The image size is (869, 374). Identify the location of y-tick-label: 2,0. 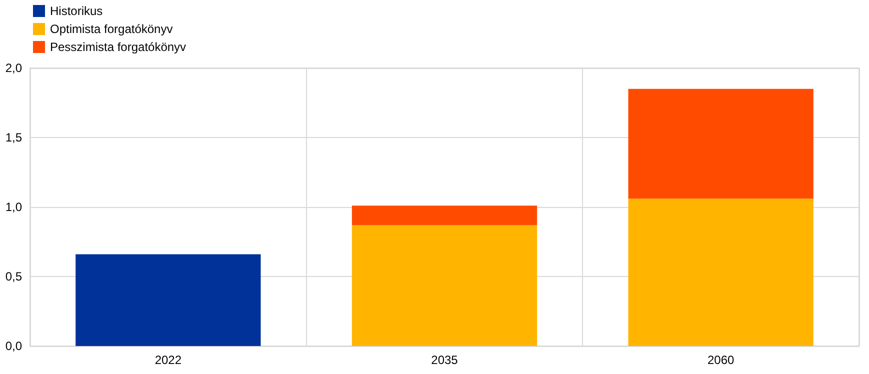
(13, 68).